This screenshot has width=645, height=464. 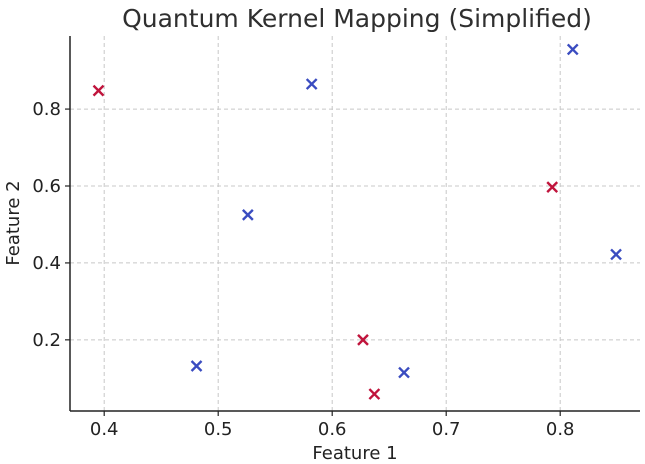 I want to click on y-tick-label: 0.8, so click(x=46, y=109).